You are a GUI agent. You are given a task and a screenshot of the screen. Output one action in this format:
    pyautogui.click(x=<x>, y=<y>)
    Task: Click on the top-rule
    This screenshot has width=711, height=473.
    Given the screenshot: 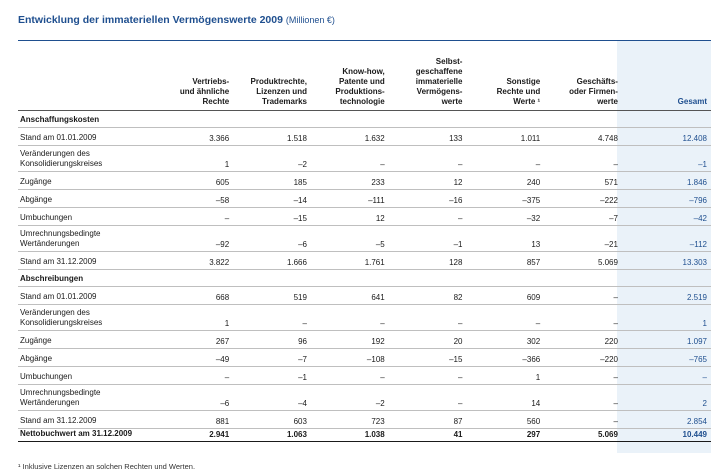 What is the action you would take?
    pyautogui.click(x=364, y=40)
    